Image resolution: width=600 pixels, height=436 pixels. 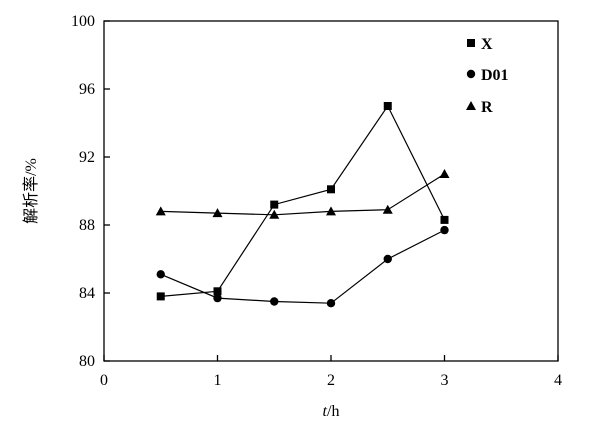 What do you see at coordinates (218, 380) in the screenshot?
I see `x-tick-label: 1` at bounding box center [218, 380].